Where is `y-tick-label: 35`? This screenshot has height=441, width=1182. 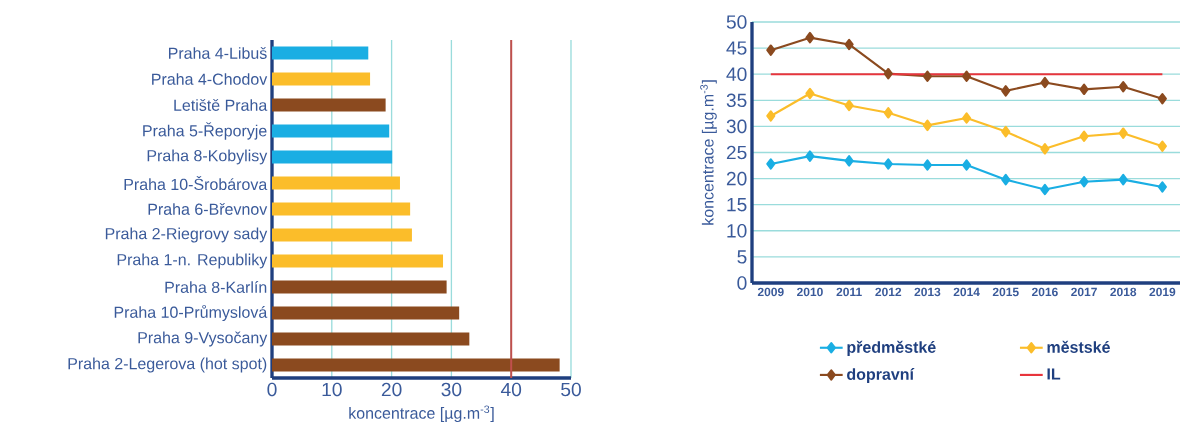
y-tick-label: 35 is located at coordinates (736, 100).